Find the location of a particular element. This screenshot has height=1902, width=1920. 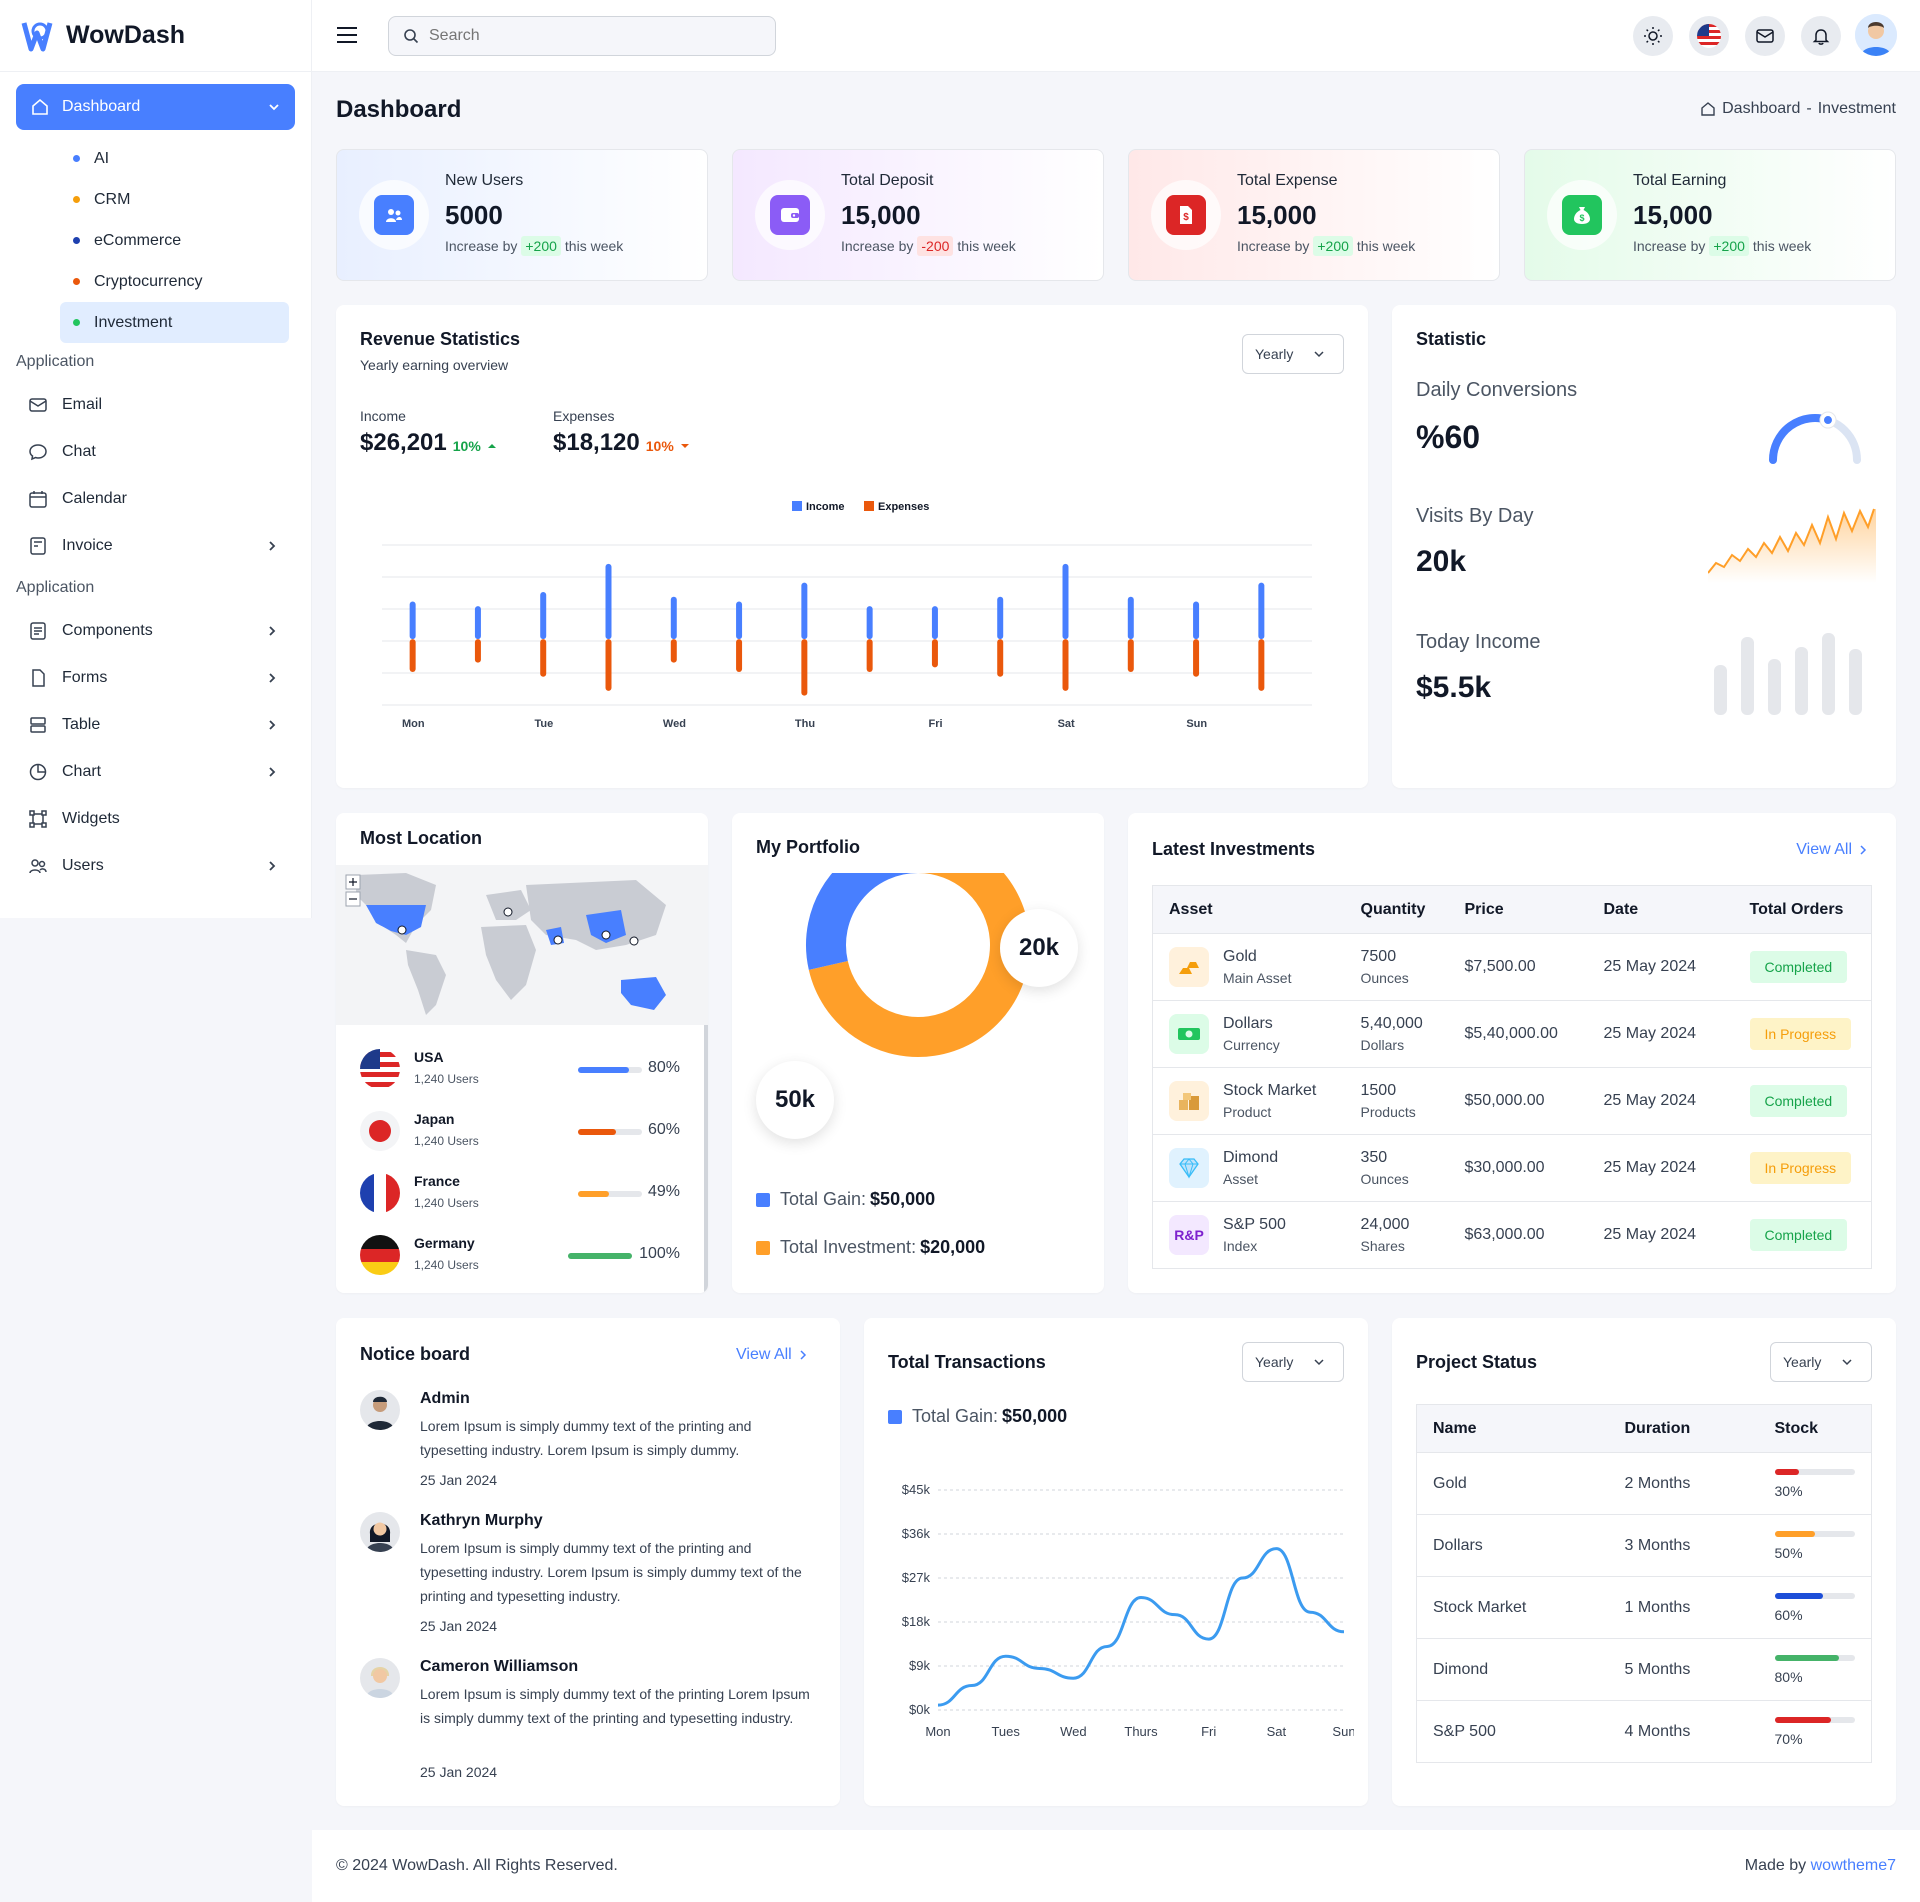

y-tick-label: $27k is located at coordinates (916, 1577).